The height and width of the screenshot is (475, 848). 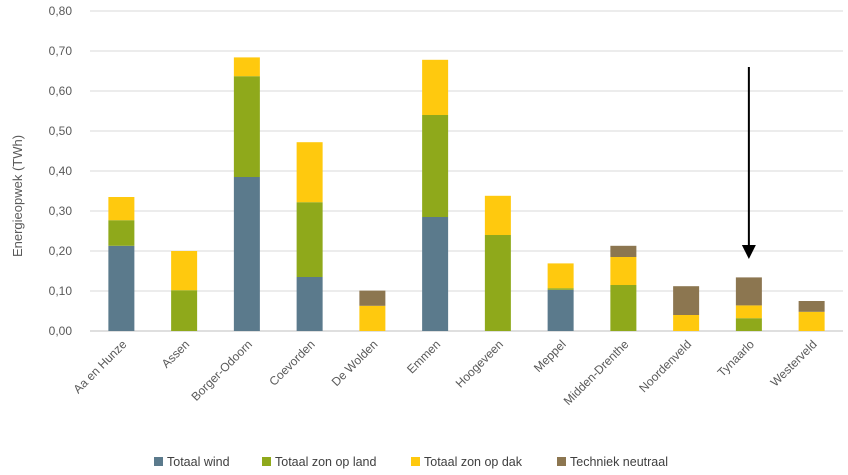 I want to click on y-tick-label: 0,70, so click(x=61, y=51).